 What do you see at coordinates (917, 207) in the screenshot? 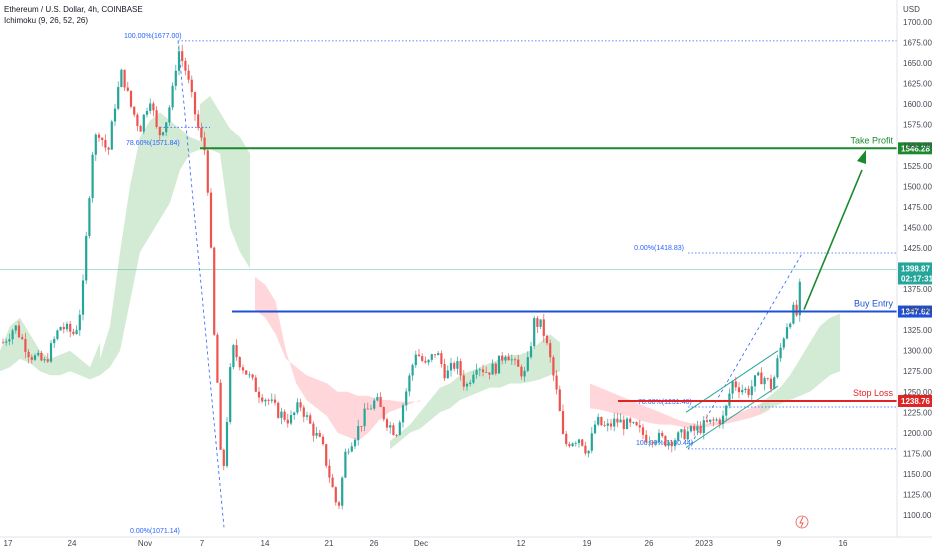
I see `price-tick-label: 1475.00` at bounding box center [917, 207].